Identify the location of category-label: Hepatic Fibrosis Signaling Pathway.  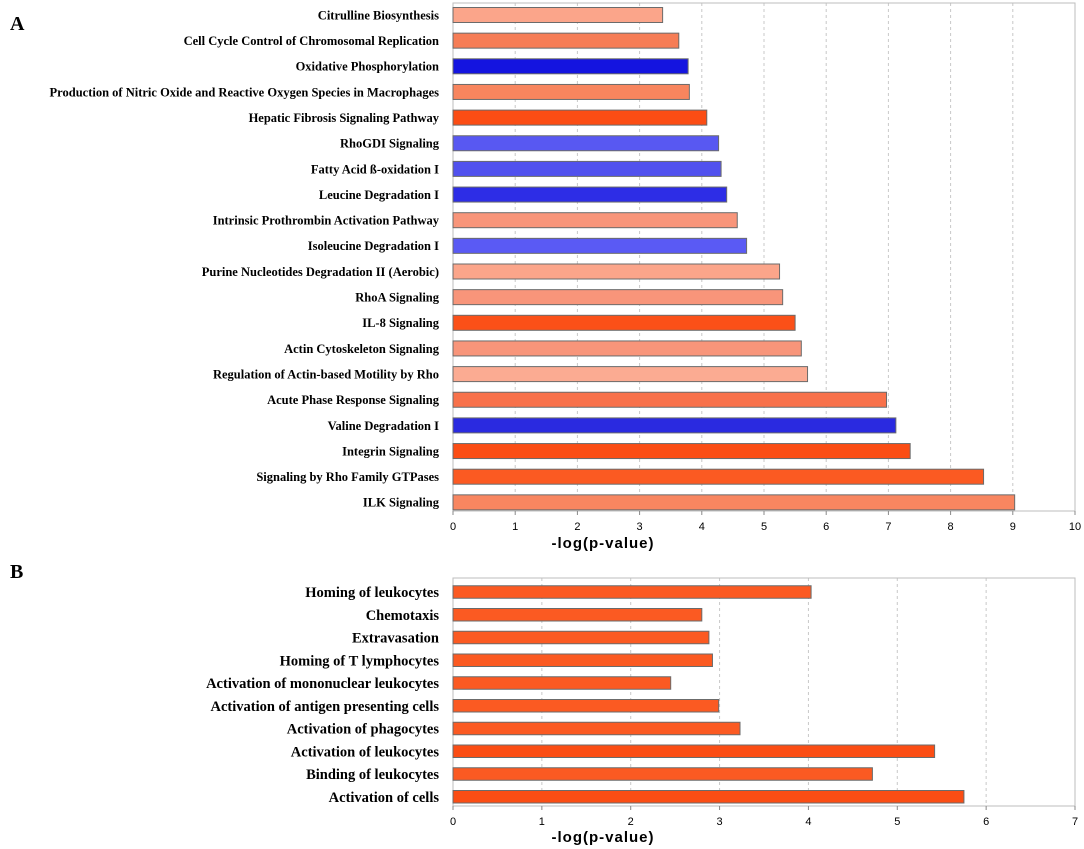
(344, 118).